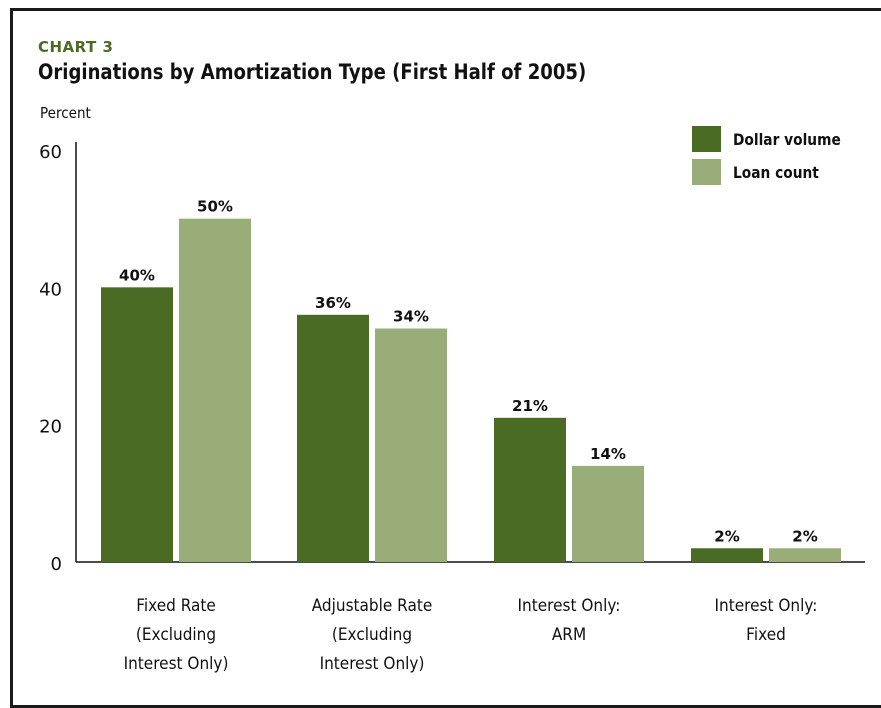 The width and height of the screenshot is (881, 708). Describe the element at coordinates (137, 275) in the screenshot. I see `bar-value-label: 40%` at that location.